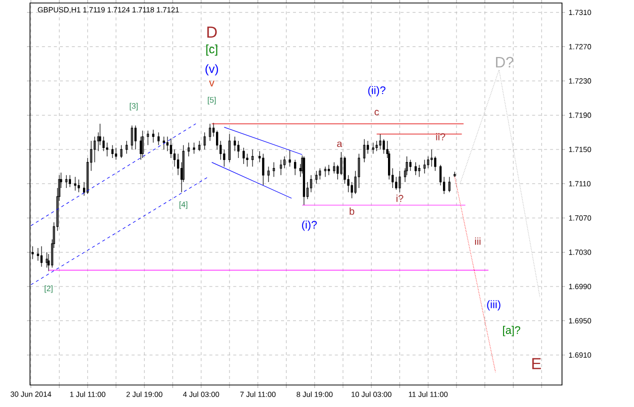  Describe the element at coordinates (511, 331) in the screenshot. I see `annotation: [a]?` at that location.